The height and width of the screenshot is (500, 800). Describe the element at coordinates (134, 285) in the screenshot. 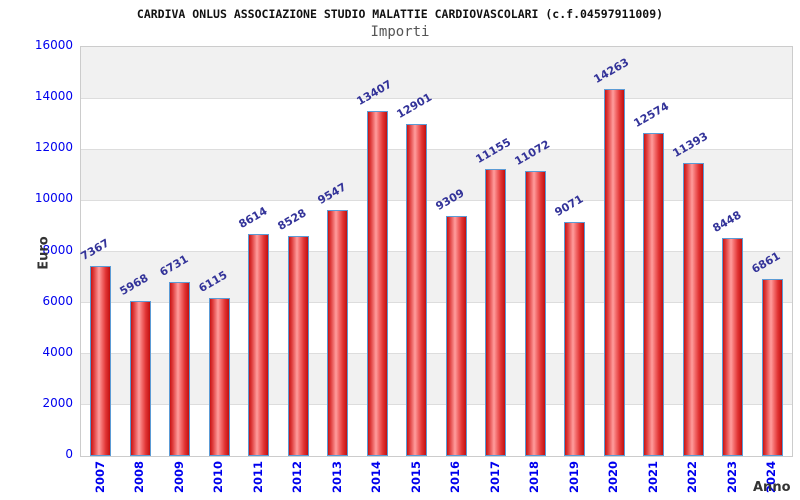

I see `bar-value-label: 5968` at that location.